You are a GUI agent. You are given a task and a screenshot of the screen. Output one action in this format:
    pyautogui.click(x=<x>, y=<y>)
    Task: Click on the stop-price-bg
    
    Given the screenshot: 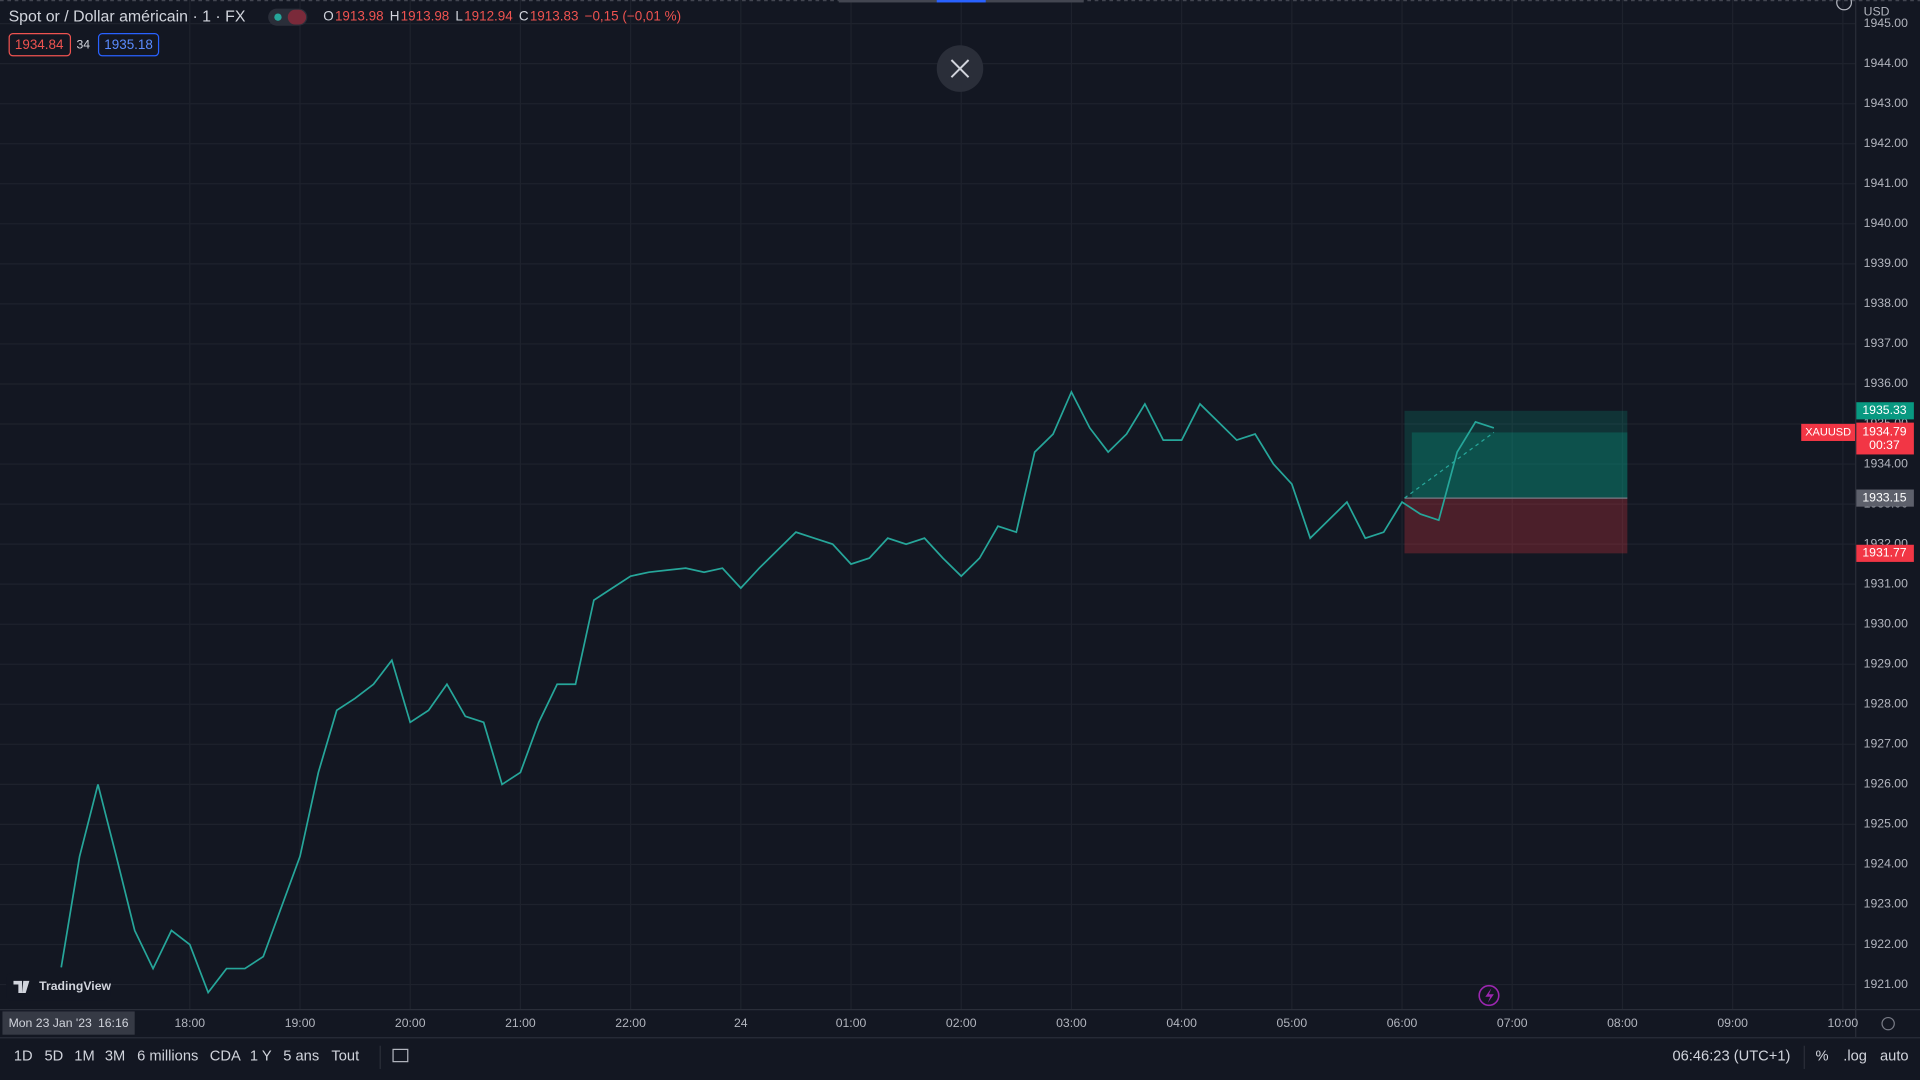 What is the action you would take?
    pyautogui.click(x=1885, y=553)
    